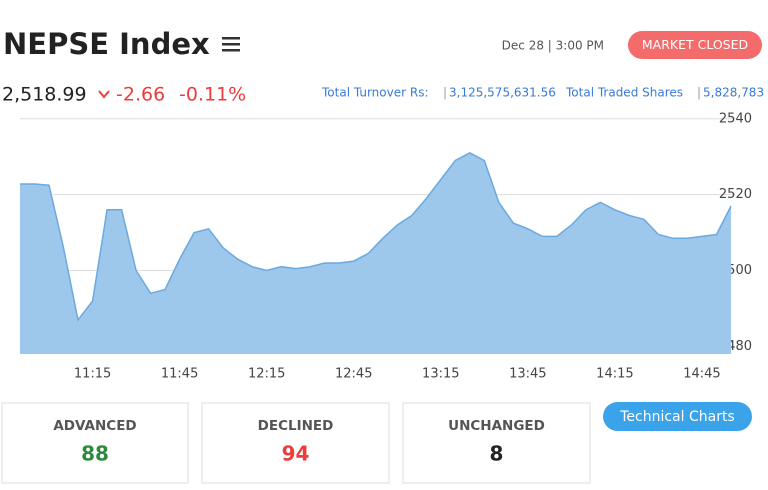  I want to click on change: -2.66, so click(140, 95).